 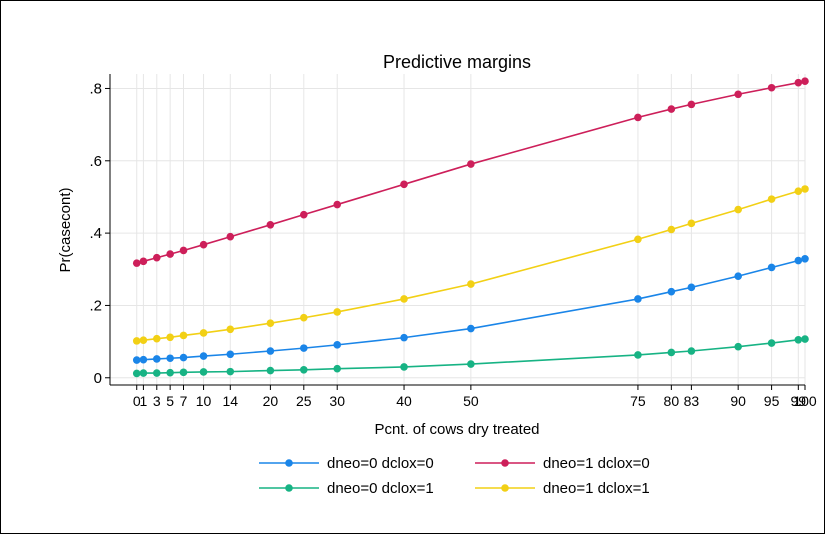 What do you see at coordinates (404, 401) in the screenshot?
I see `x-tick-label: 40` at bounding box center [404, 401].